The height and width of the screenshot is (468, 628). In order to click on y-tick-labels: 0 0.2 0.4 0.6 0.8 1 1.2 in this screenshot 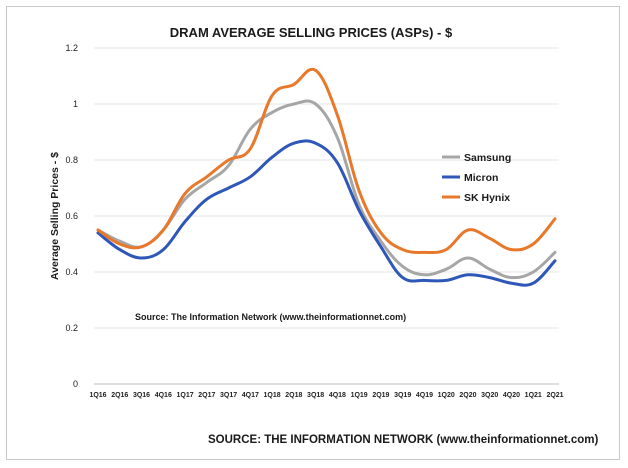, I will do `click(71, 216)`.